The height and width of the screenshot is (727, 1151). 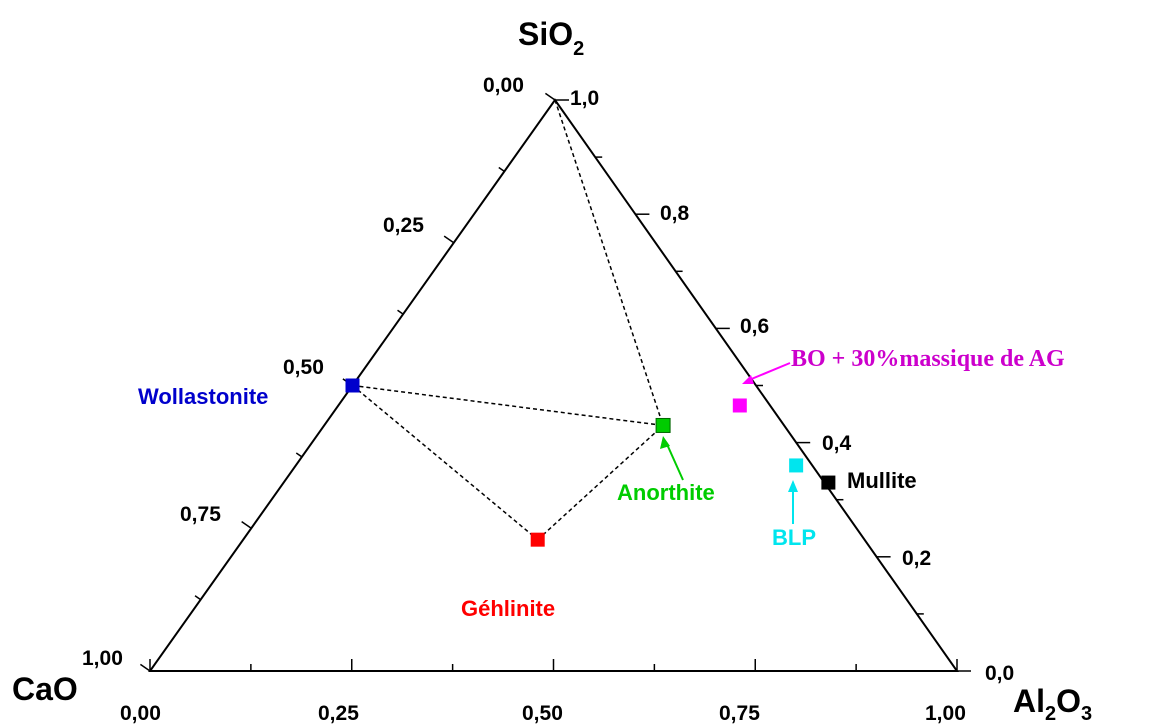 I want to click on left-tick-label: 0,75, so click(x=200, y=514).